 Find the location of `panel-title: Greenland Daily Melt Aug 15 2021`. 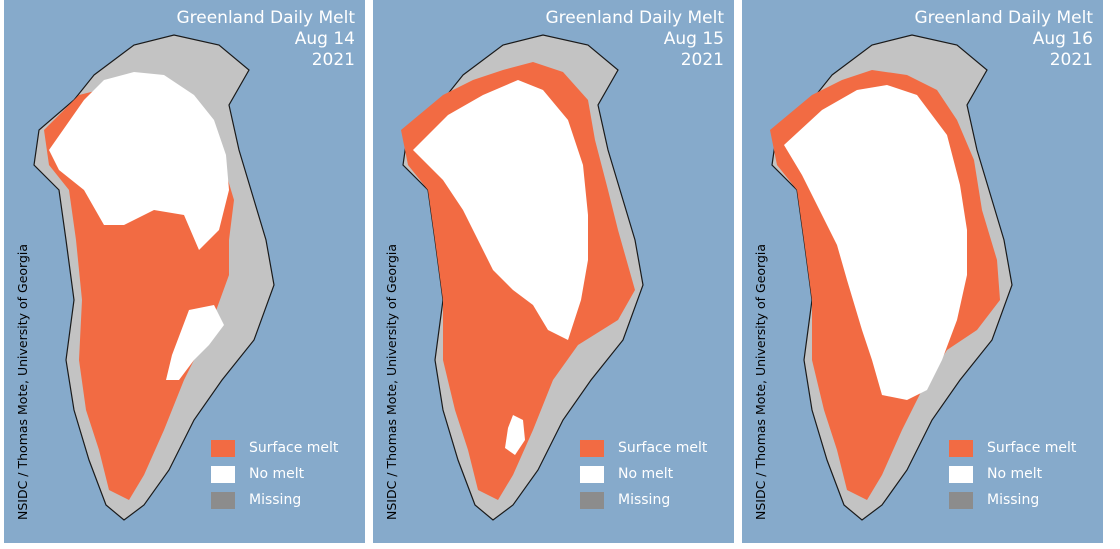

panel-title: Greenland Daily Melt Aug 15 2021 is located at coordinates (634, 39).